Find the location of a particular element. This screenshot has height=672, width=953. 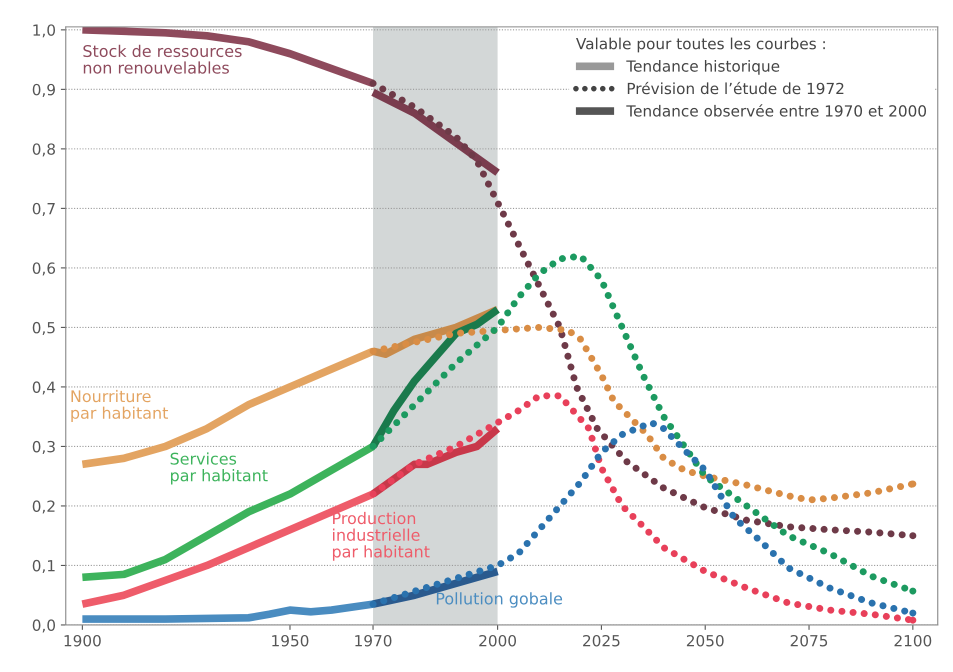

x-tick-label: 1970 is located at coordinates (373, 640).